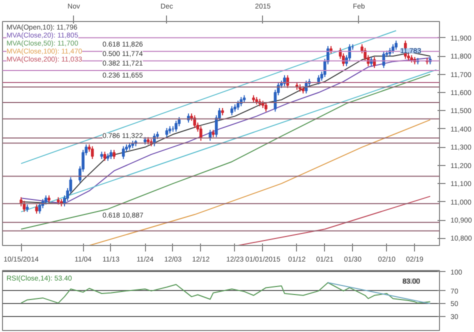 The width and height of the screenshot is (474, 332). What do you see at coordinates (225, 293) in the screenshot?
I see `line-series` at bounding box center [225, 293].